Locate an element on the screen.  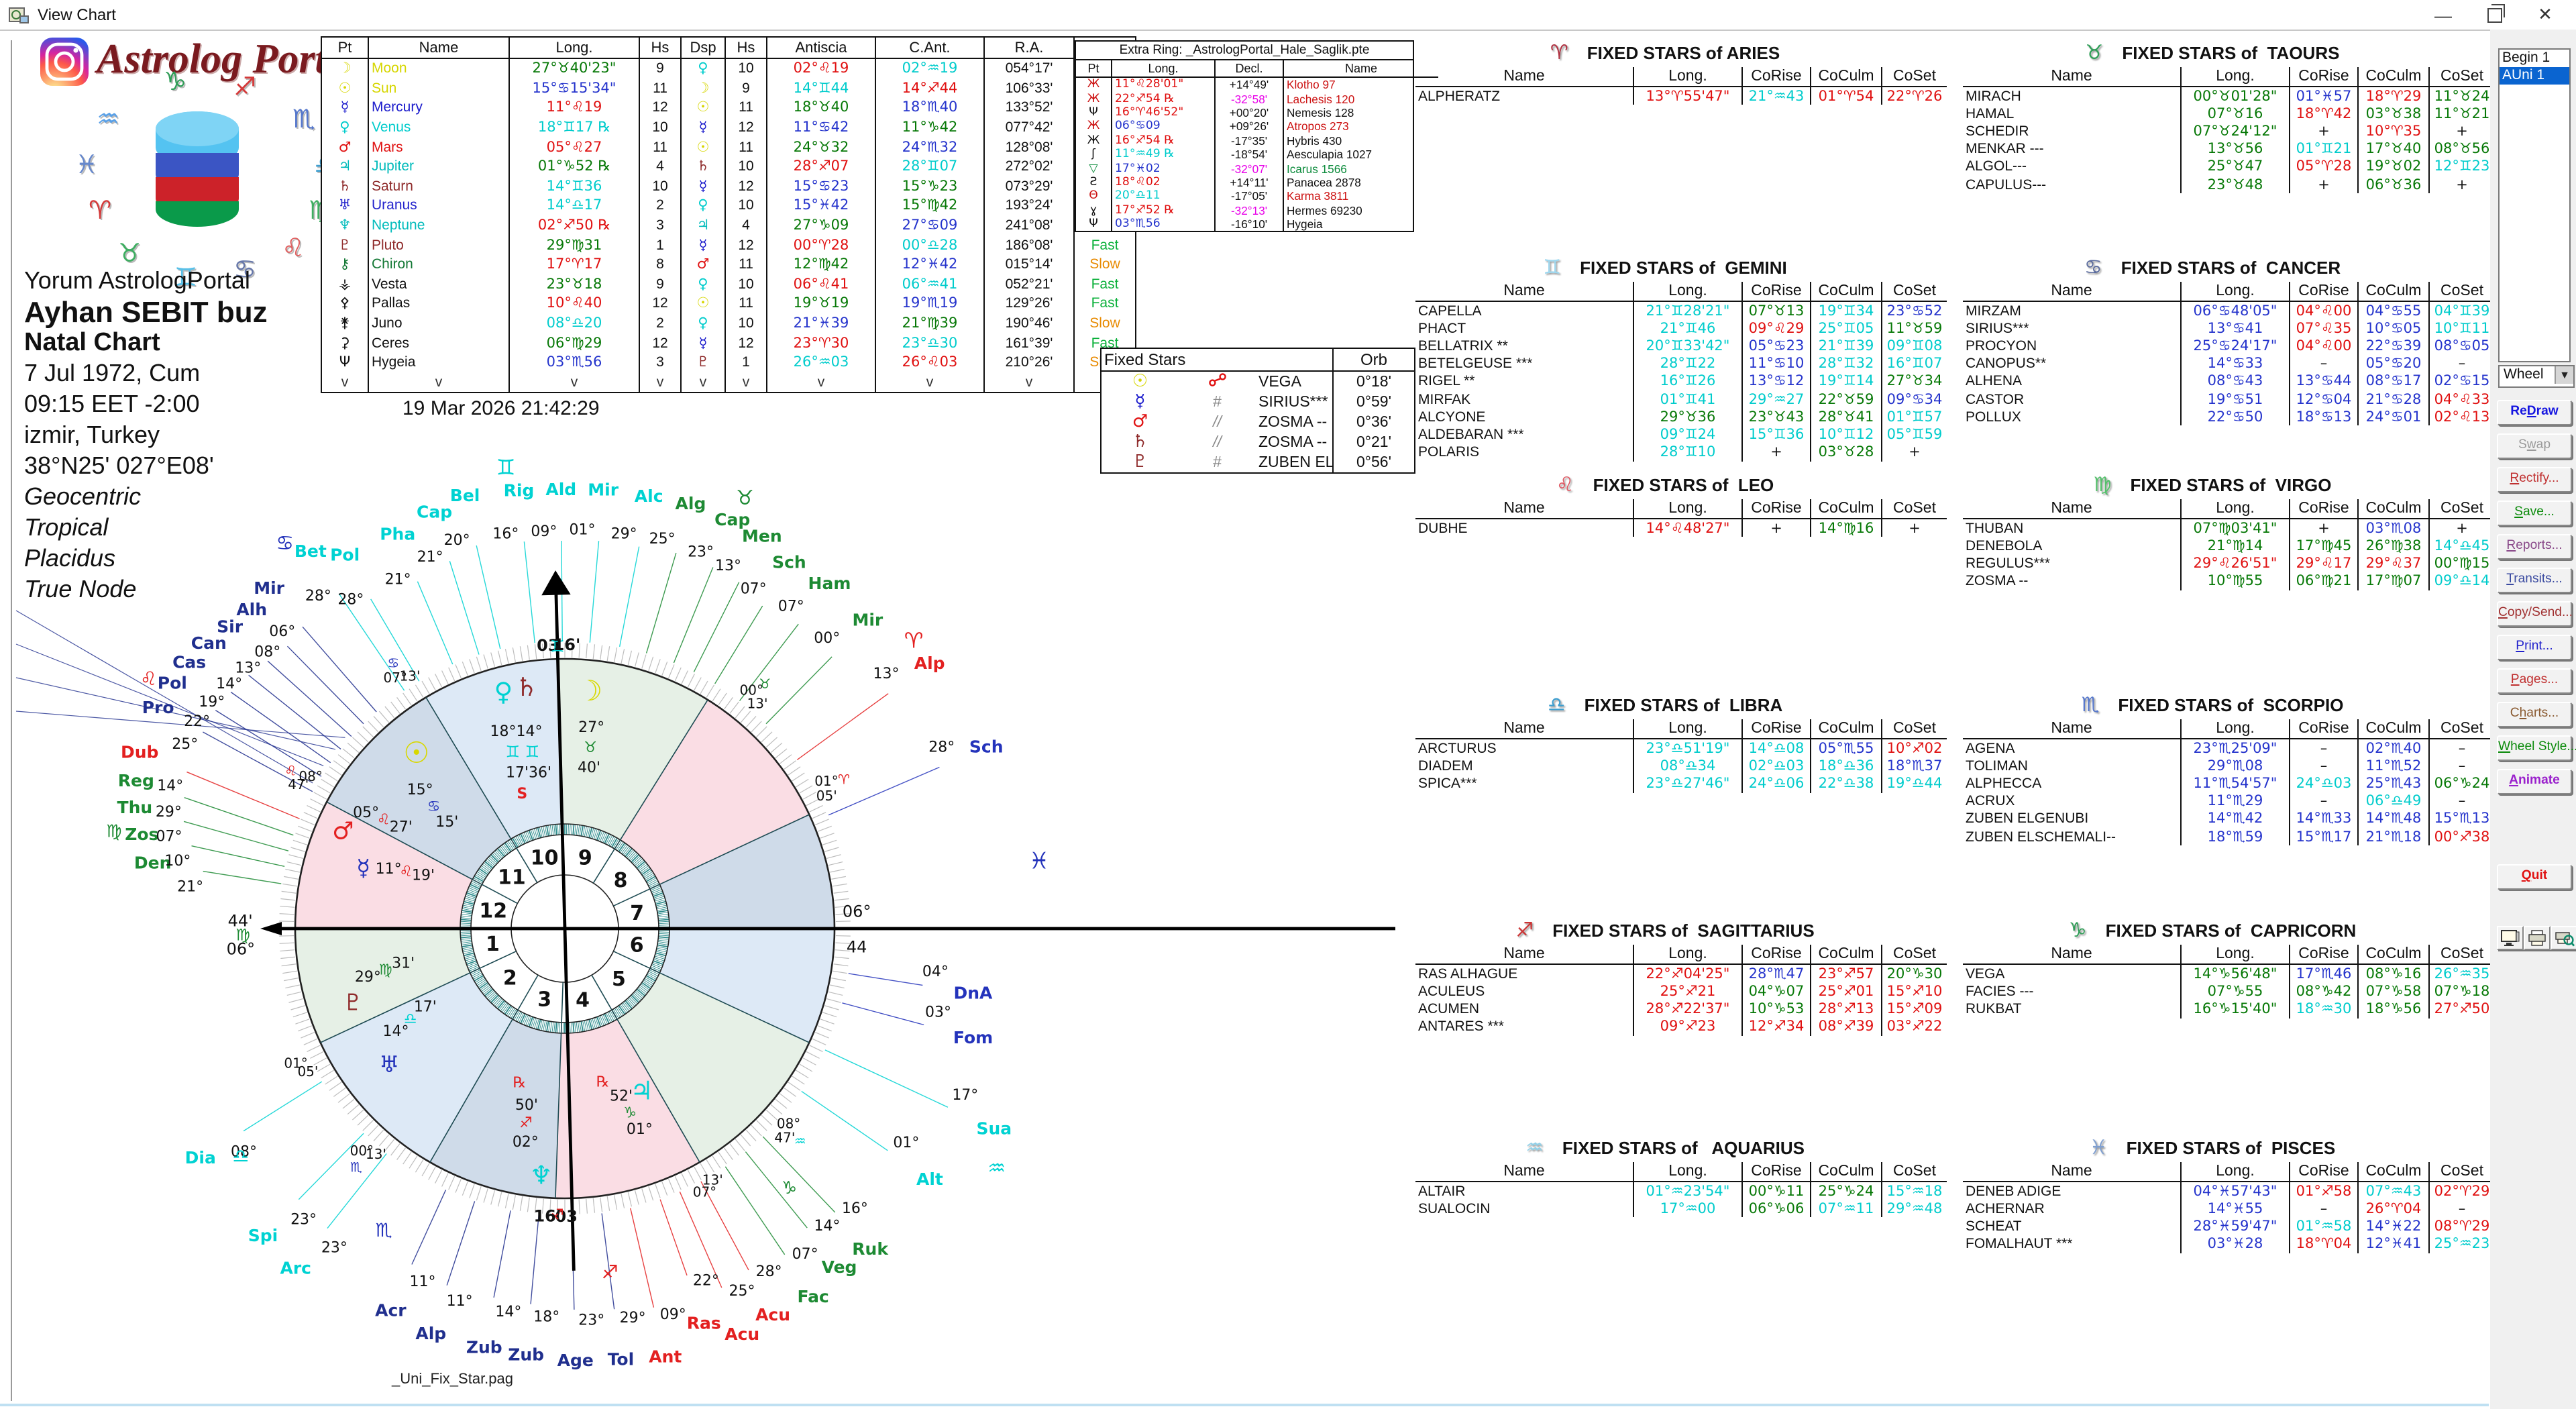
chart-info-line: 7 Jul 1972, Cum is located at coordinates (112, 373).